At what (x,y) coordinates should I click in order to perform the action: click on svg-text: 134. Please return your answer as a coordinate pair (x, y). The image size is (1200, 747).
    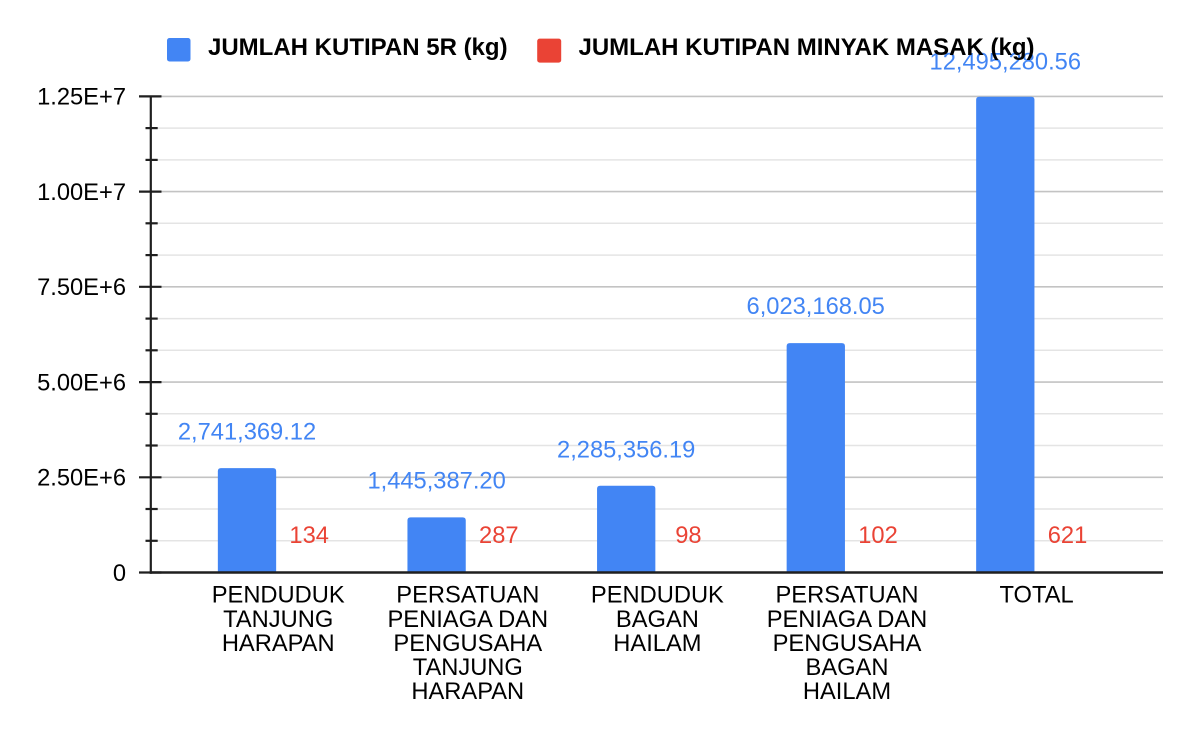
    Looking at the image, I should click on (309, 536).